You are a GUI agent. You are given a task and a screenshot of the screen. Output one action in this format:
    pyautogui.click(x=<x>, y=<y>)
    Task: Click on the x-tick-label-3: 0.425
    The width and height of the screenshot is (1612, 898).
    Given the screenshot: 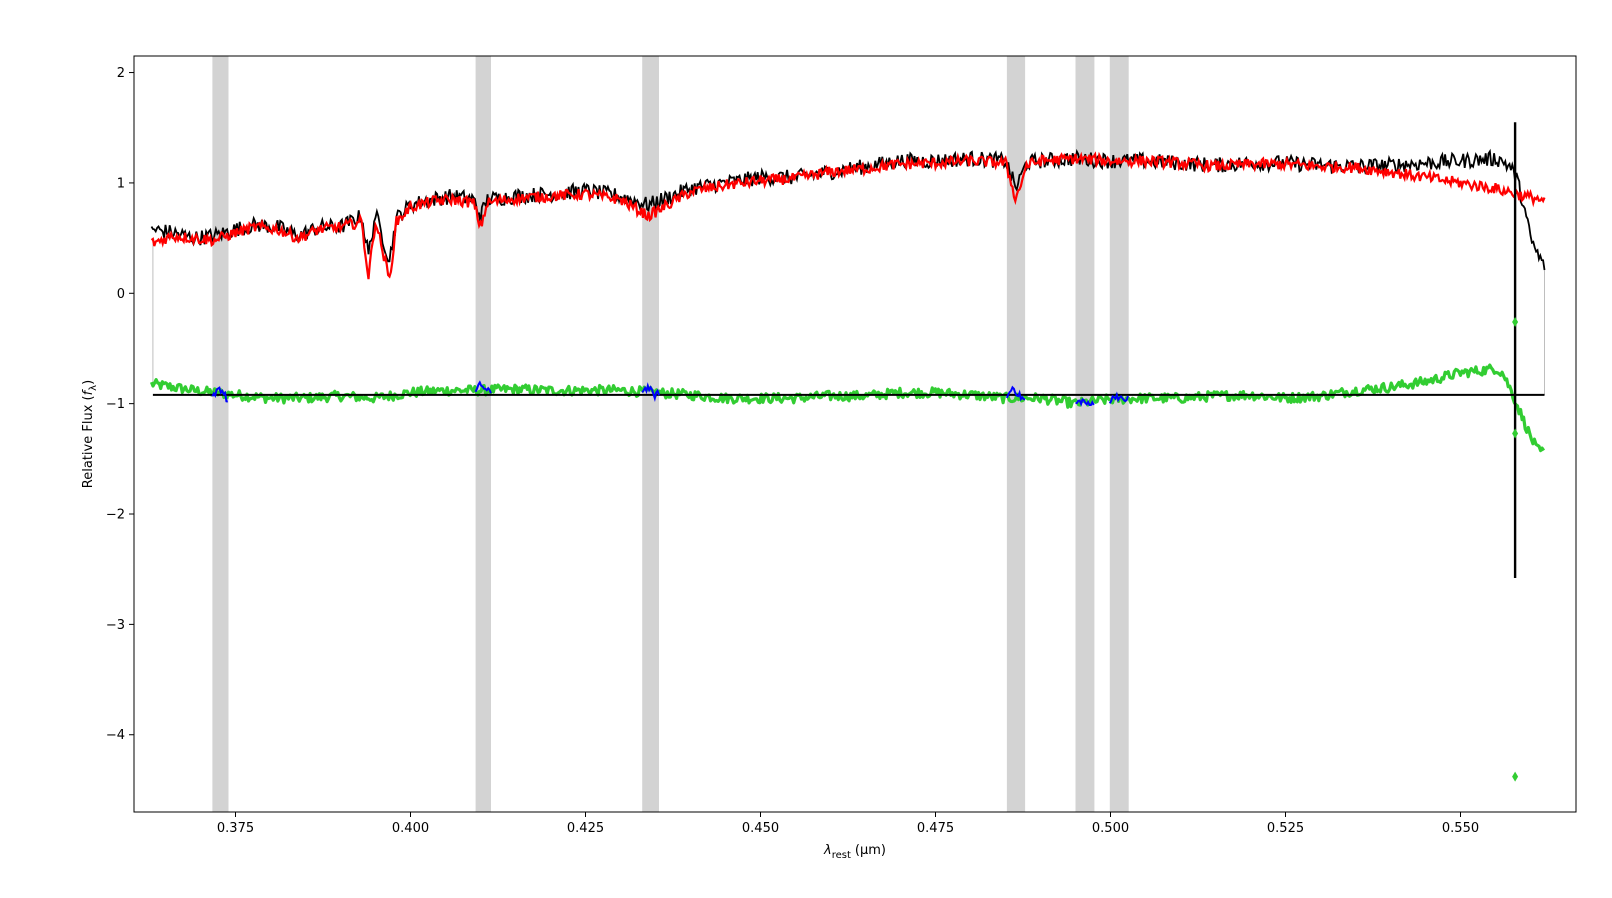 What is the action you would take?
    pyautogui.click(x=585, y=828)
    